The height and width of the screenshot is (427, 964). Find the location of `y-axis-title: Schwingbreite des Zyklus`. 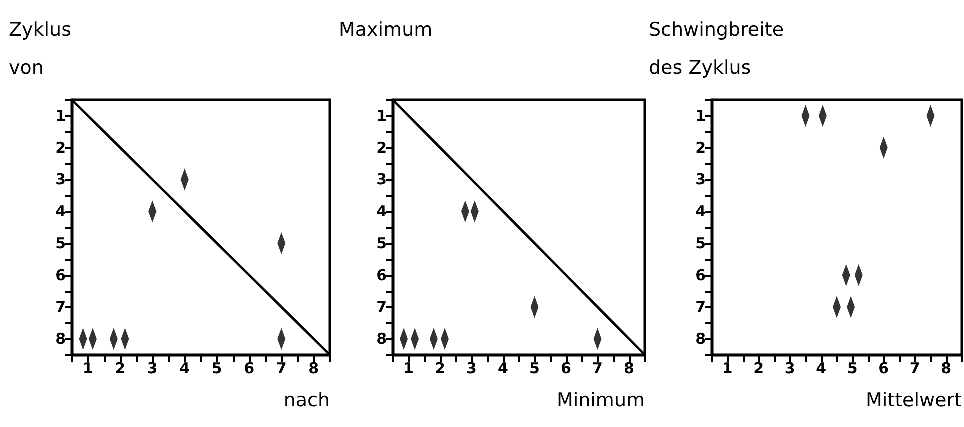

y-axis-title: Schwingbreite des Zyklus is located at coordinates (716, 49).